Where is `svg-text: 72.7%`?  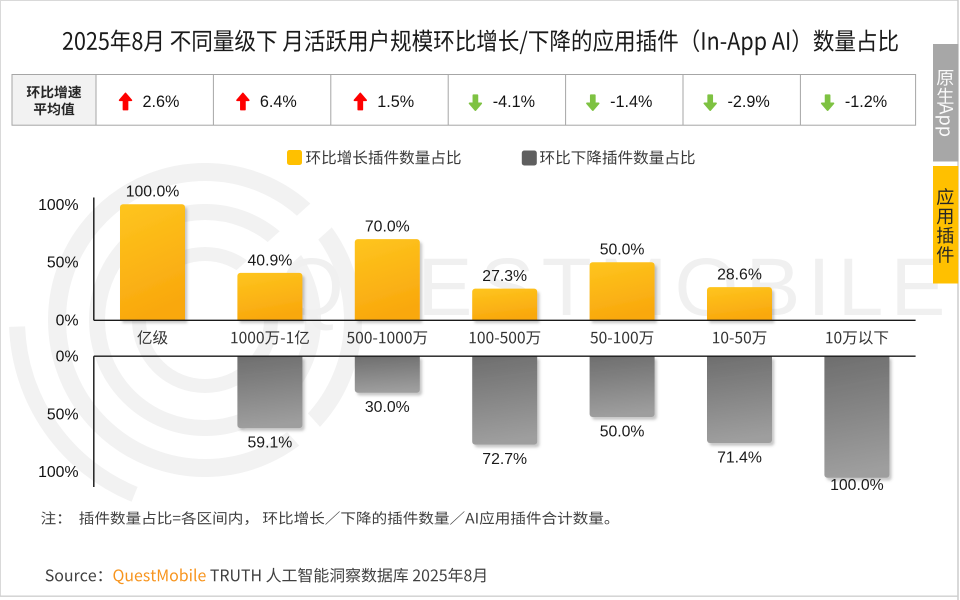
svg-text: 72.7% is located at coordinates (504, 459).